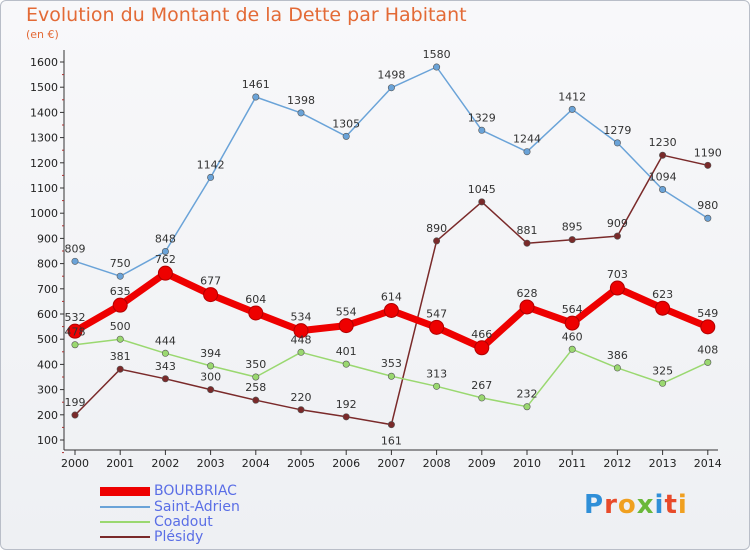  I want to click on data-label: 750, so click(120, 263).